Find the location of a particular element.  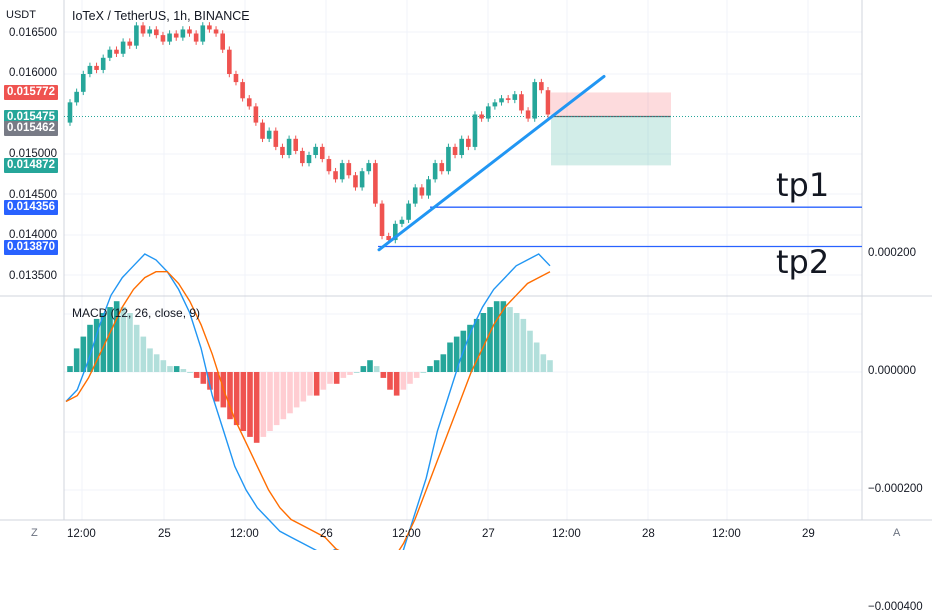

price-tick-label: 0.014500 is located at coordinates (33, 194).